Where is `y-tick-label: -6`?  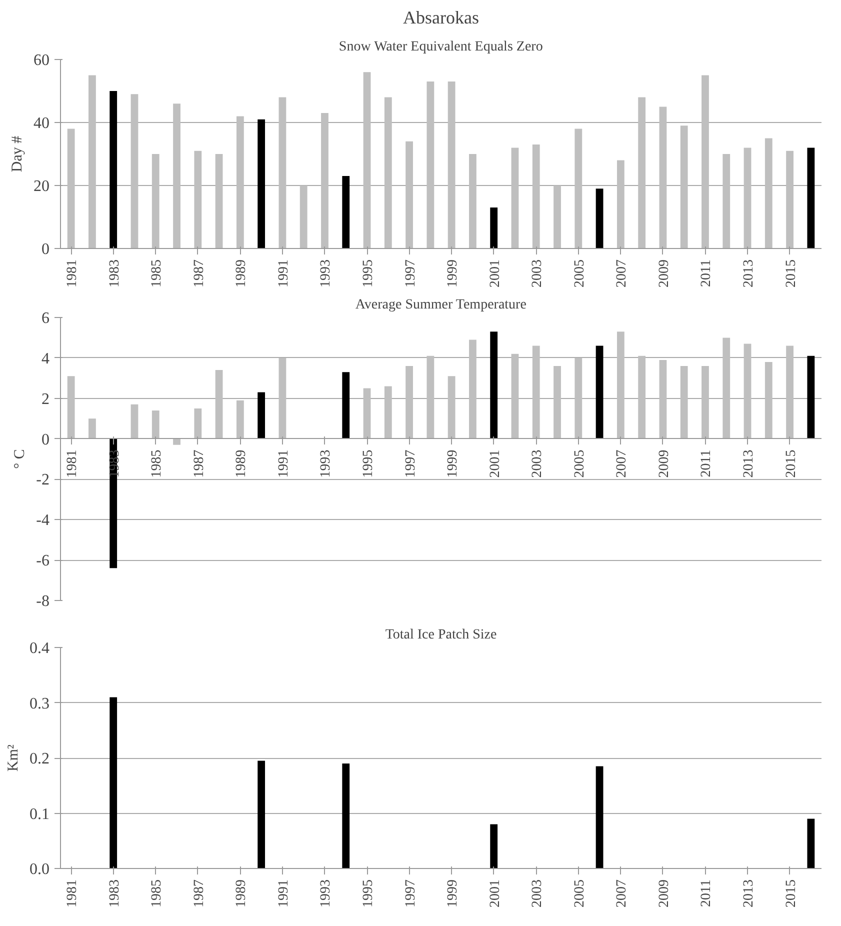 y-tick-label: -6 is located at coordinates (43, 561).